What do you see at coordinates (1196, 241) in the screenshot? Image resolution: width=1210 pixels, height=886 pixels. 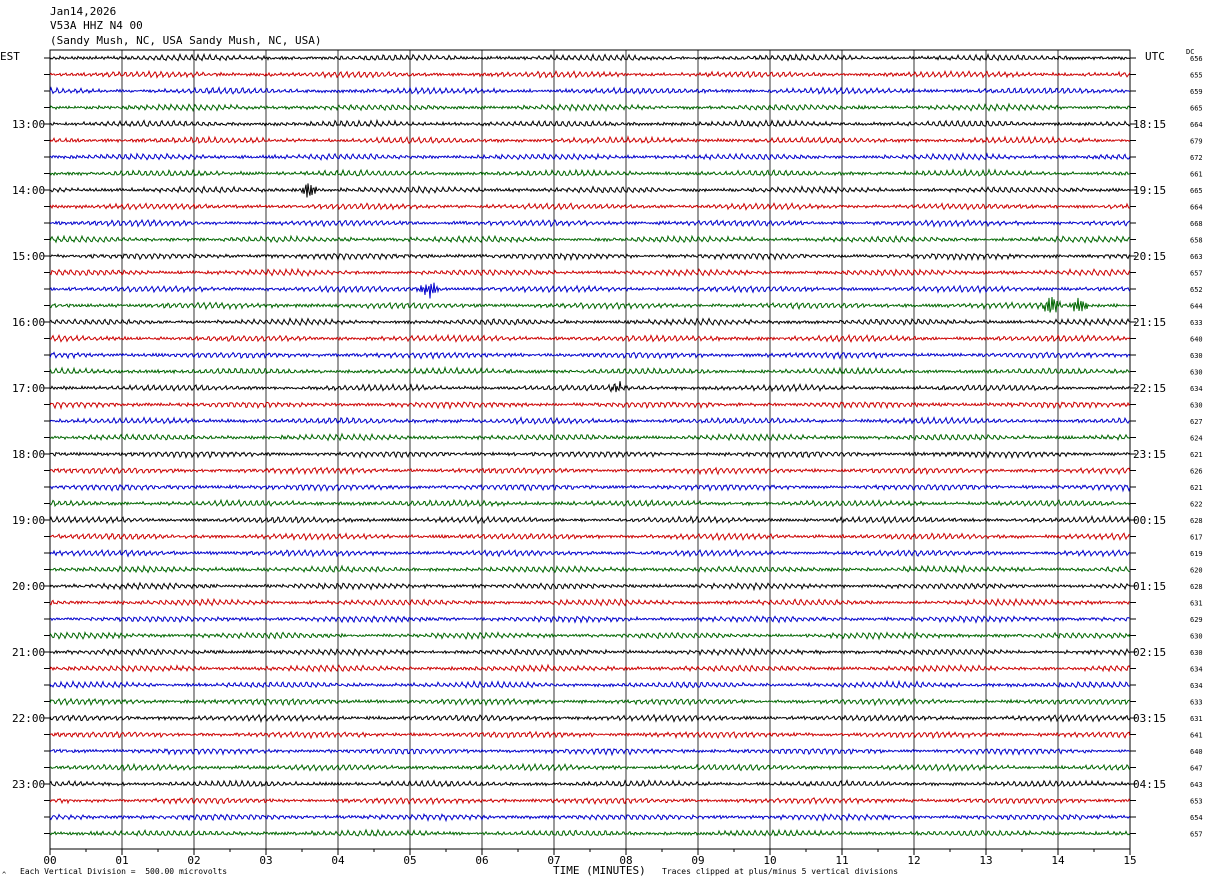 I see `dc-offset-value: 658` at bounding box center [1196, 241].